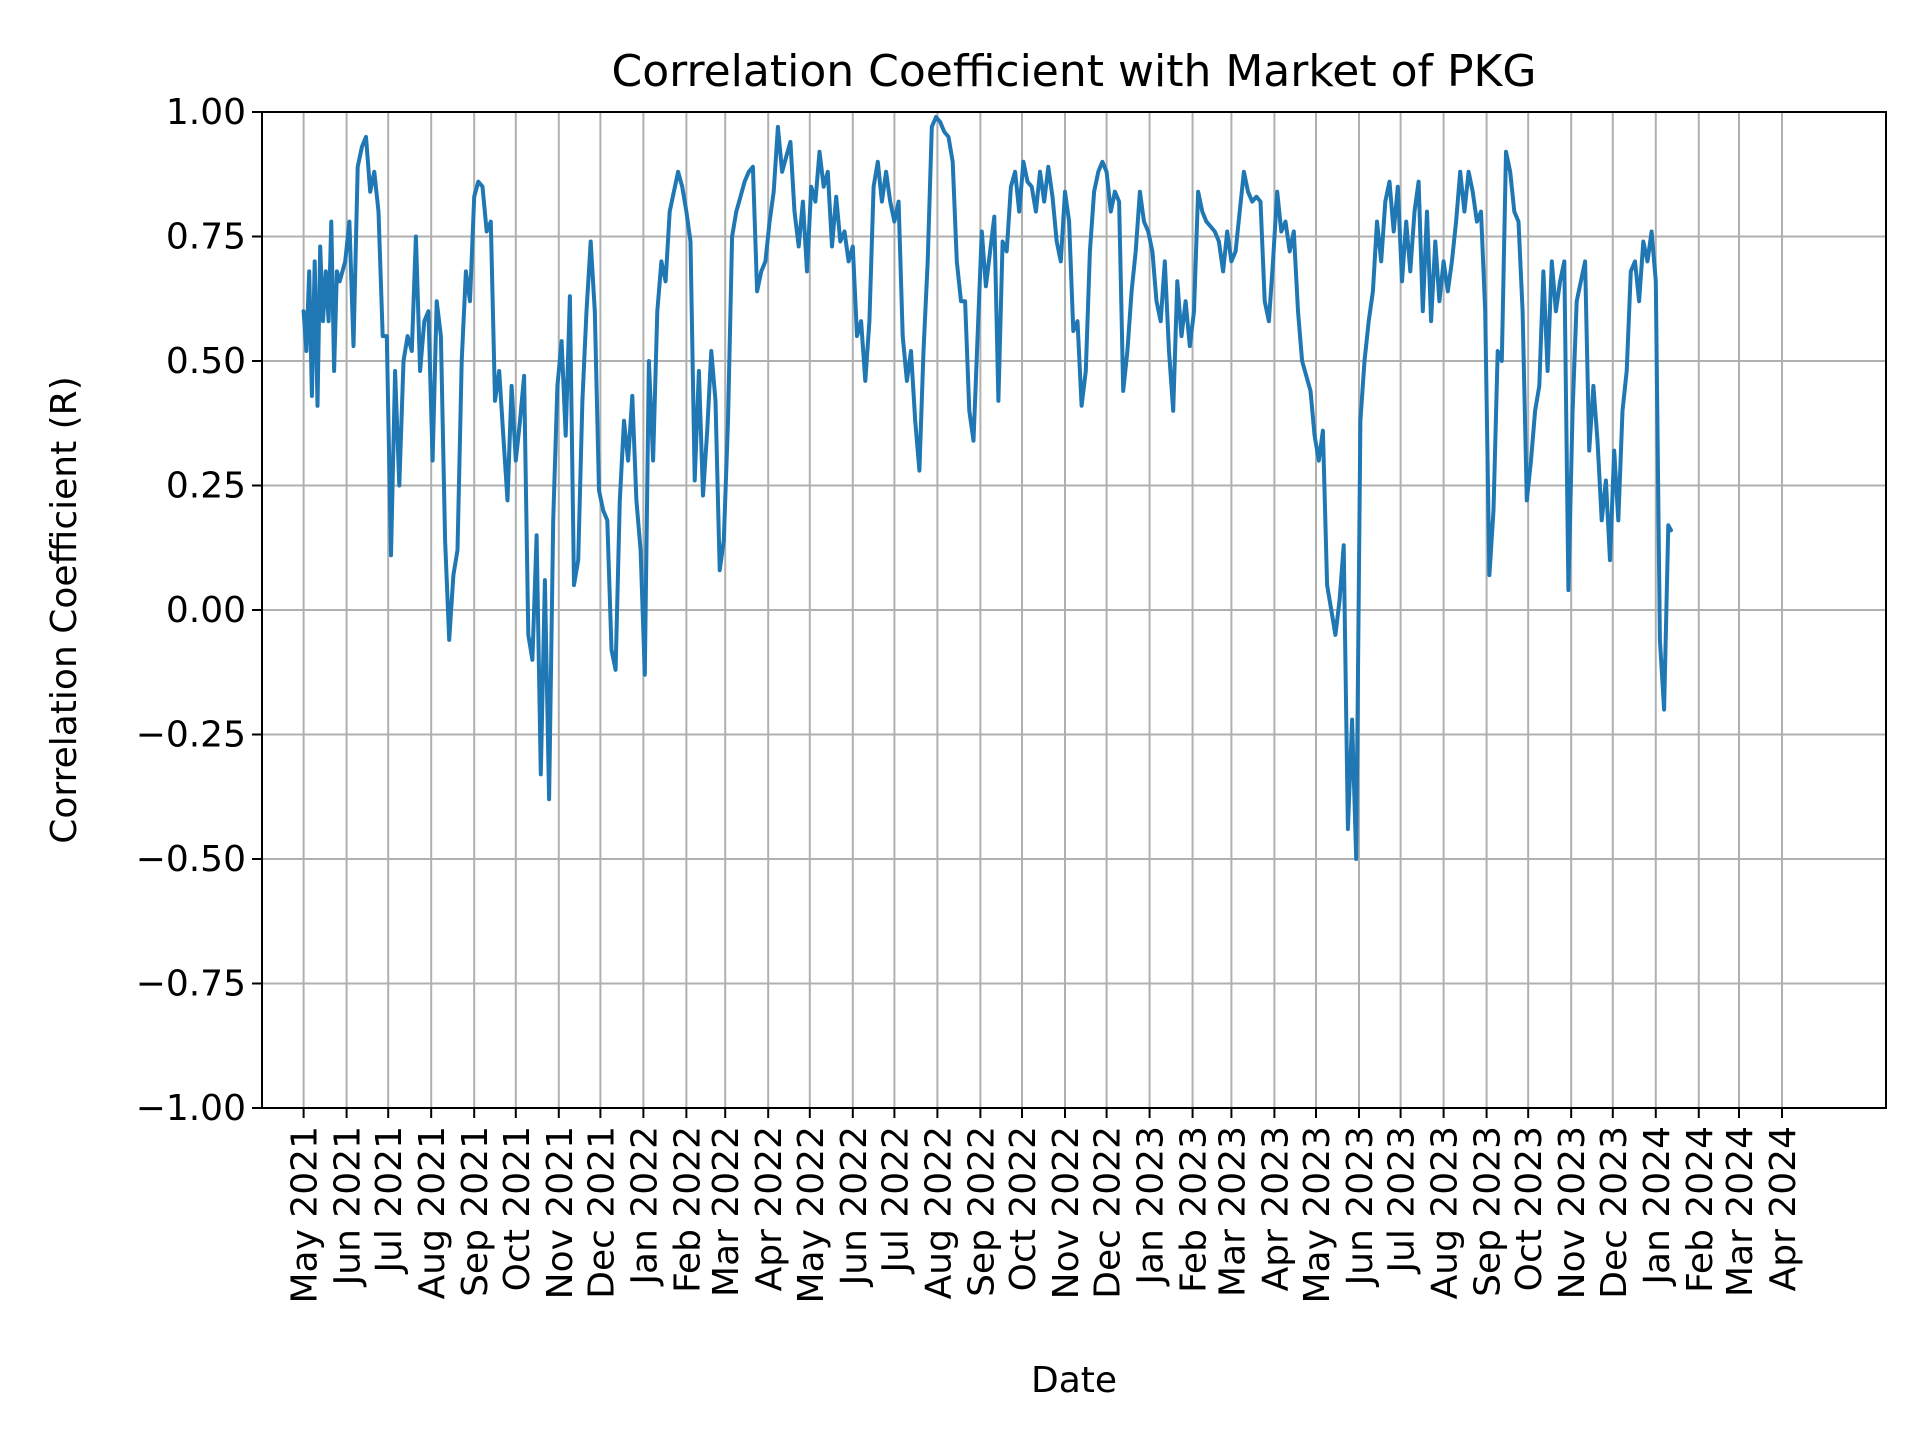 The width and height of the screenshot is (1920, 1440). Describe the element at coordinates (348, 1206) in the screenshot. I see `x-tick-label: Jun 2021` at that location.